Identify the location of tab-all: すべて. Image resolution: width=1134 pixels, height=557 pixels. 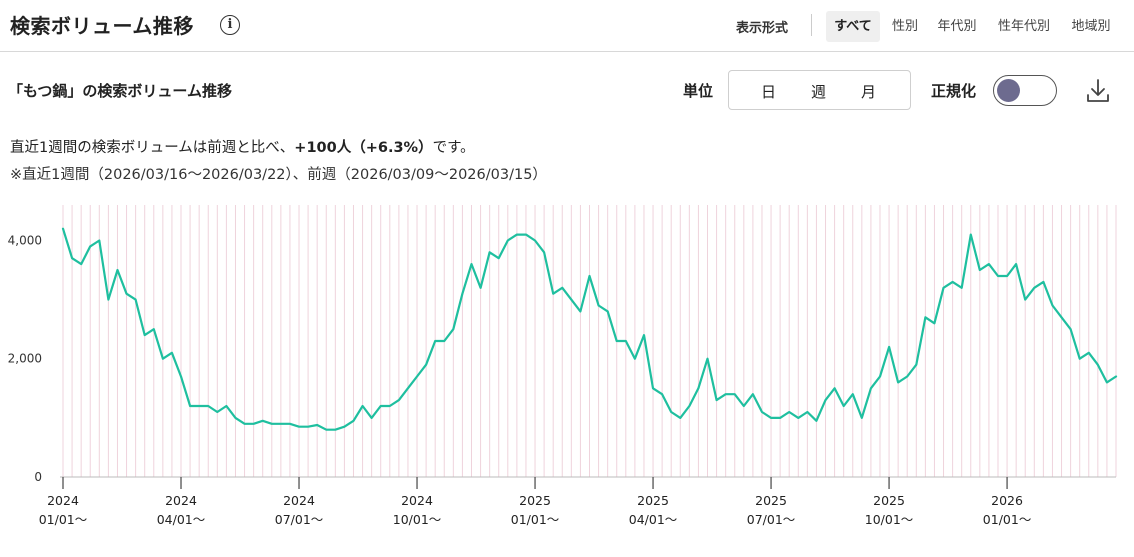
(853, 26).